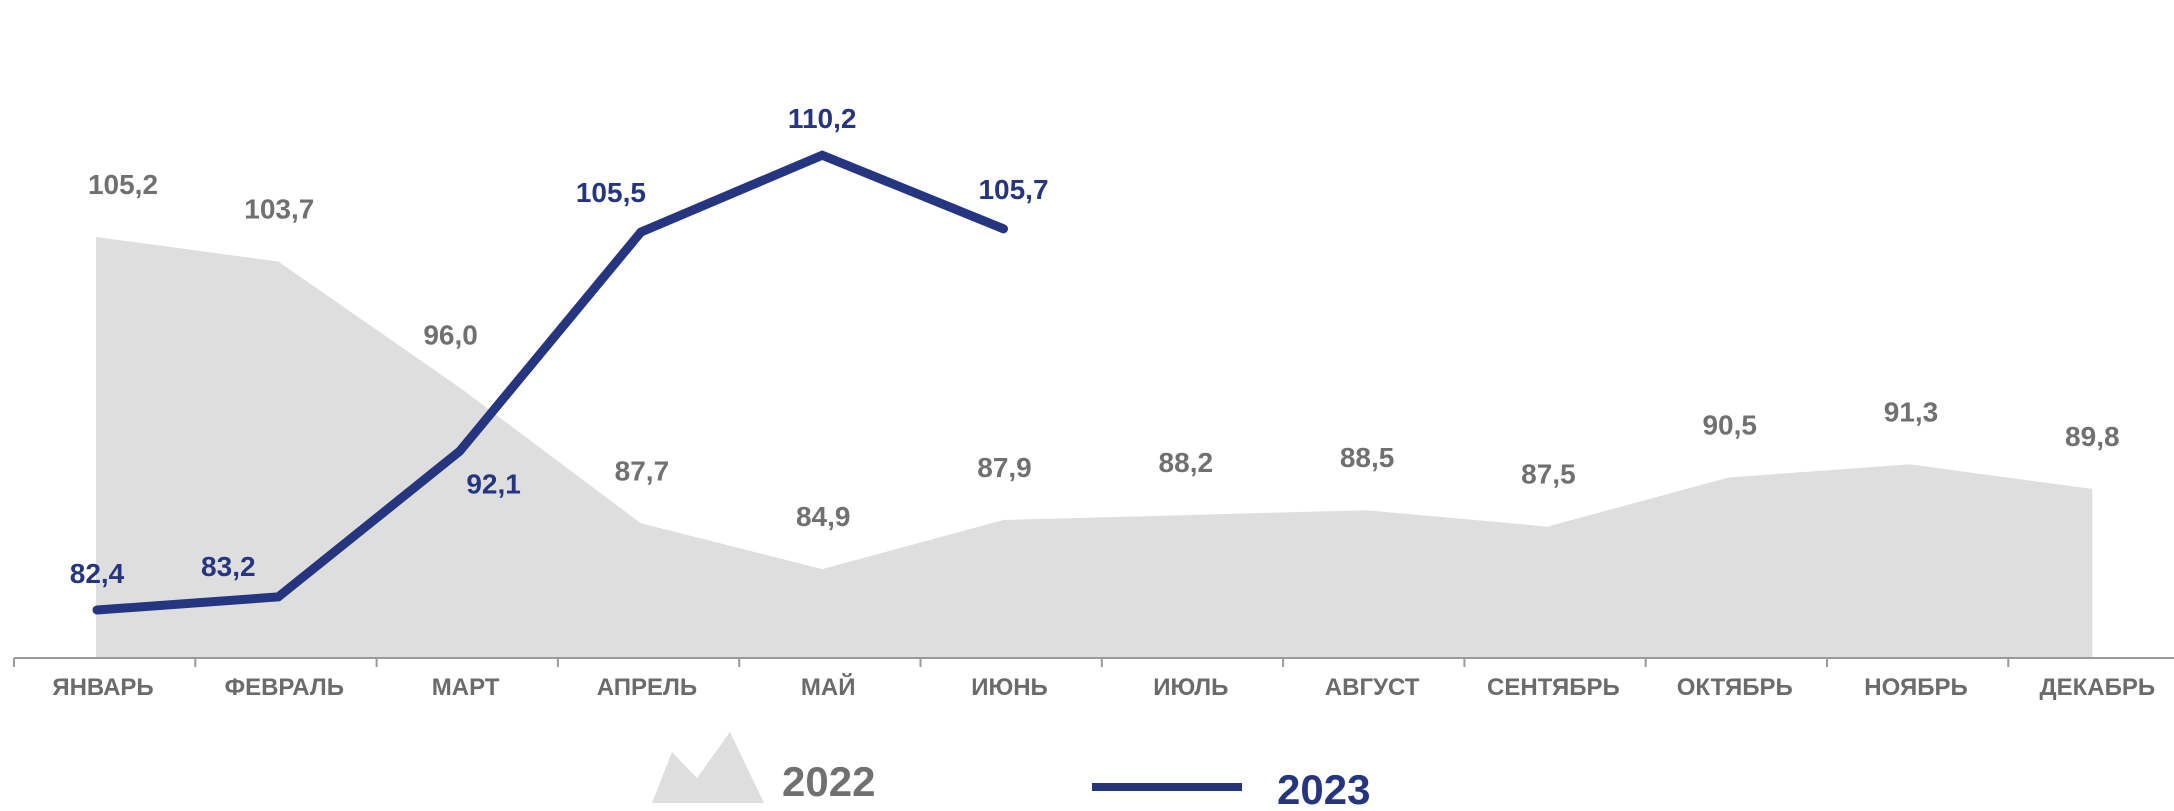 The width and height of the screenshot is (2174, 811). I want to click on data-label-2023: 110,2, so click(822, 118).